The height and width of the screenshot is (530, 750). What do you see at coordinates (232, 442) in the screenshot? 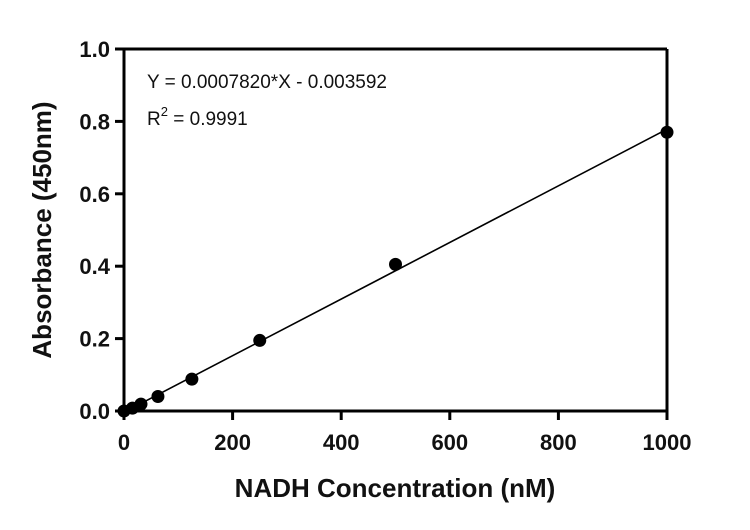
I see `x-tick-label: 200` at bounding box center [232, 442].